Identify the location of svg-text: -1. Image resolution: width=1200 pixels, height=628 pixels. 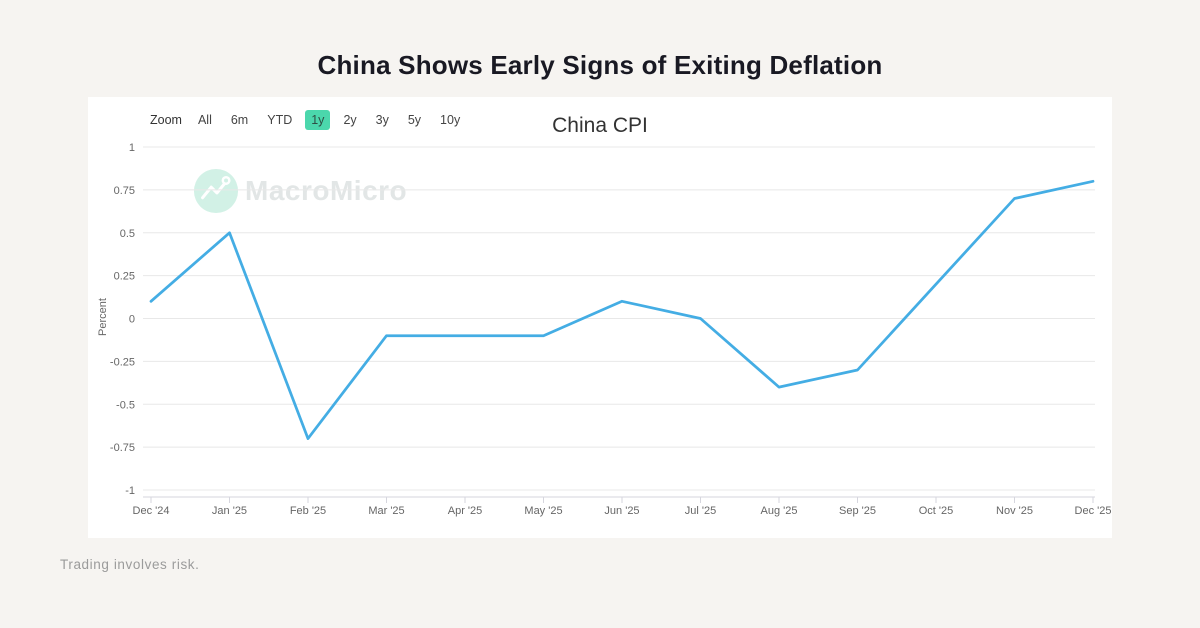
(130, 491).